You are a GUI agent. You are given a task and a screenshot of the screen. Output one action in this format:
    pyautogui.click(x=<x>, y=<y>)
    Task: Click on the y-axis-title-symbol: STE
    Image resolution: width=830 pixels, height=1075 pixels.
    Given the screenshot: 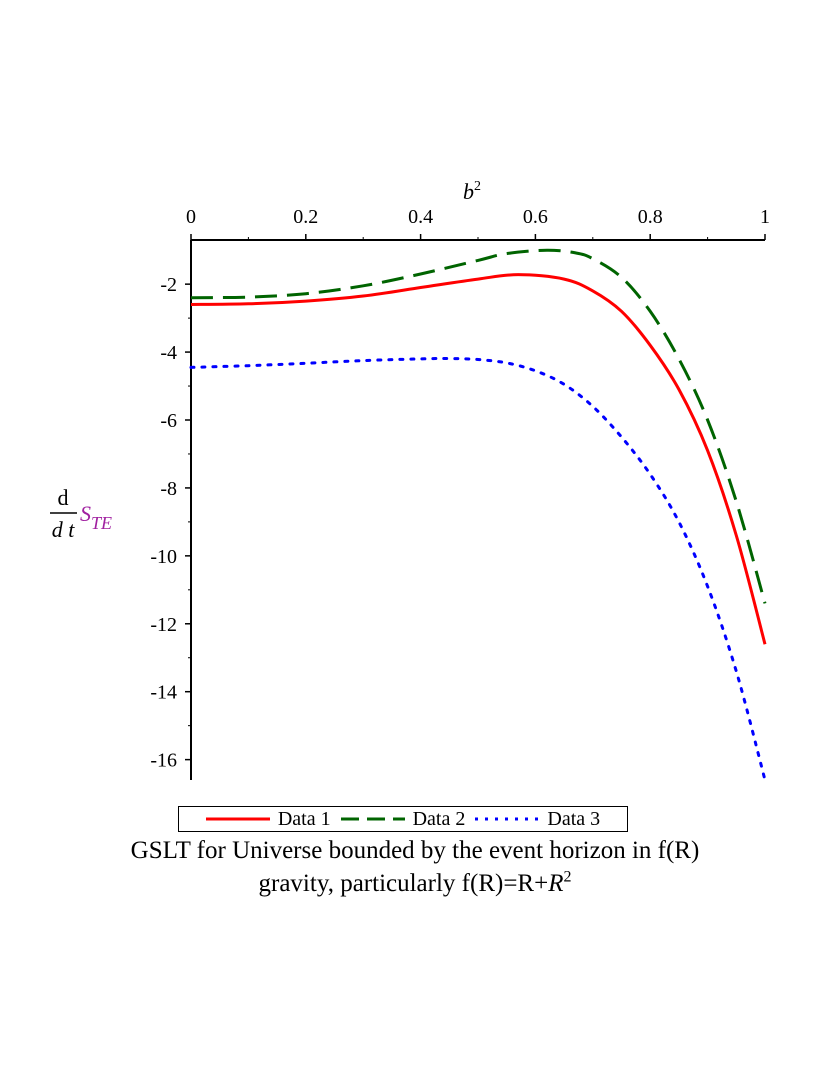 What is the action you would take?
    pyautogui.click(x=96, y=517)
    